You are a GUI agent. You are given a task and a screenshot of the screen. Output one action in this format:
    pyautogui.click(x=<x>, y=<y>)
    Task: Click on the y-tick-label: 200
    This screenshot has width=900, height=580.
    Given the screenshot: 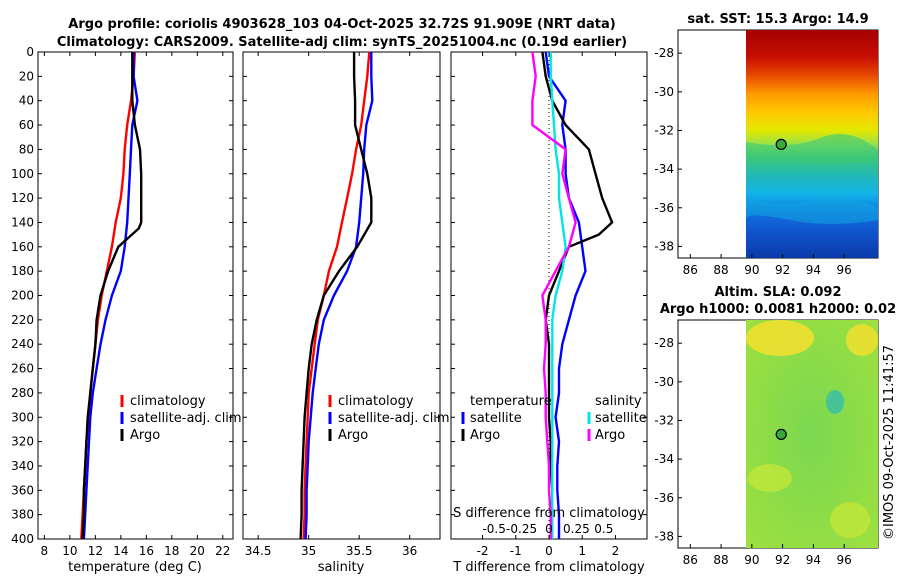 What is the action you would take?
    pyautogui.click(x=22, y=296)
    